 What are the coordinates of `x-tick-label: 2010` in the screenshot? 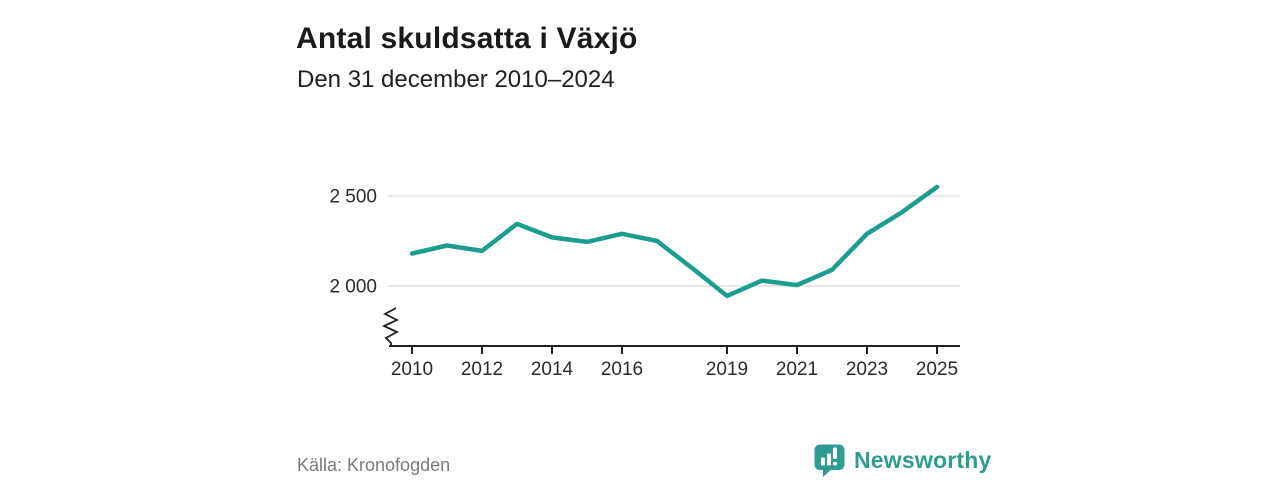 It's located at (412, 369).